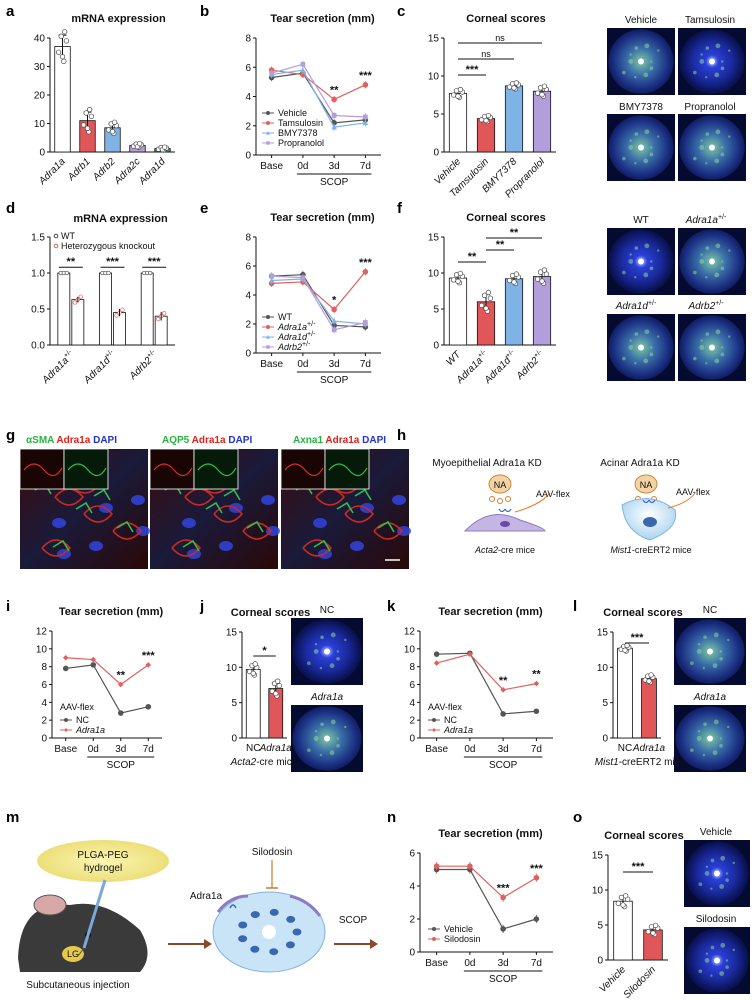  Describe the element at coordinates (504, 550) in the screenshot. I see `h-left-caption: Acta2-cre mice` at that location.